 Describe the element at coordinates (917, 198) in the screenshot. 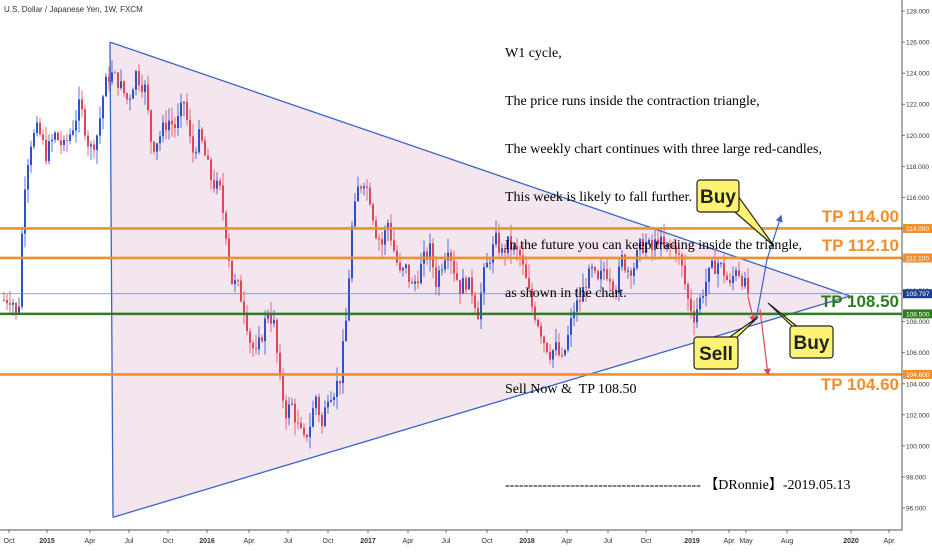

I see `y-tick-label: 116.000` at that location.